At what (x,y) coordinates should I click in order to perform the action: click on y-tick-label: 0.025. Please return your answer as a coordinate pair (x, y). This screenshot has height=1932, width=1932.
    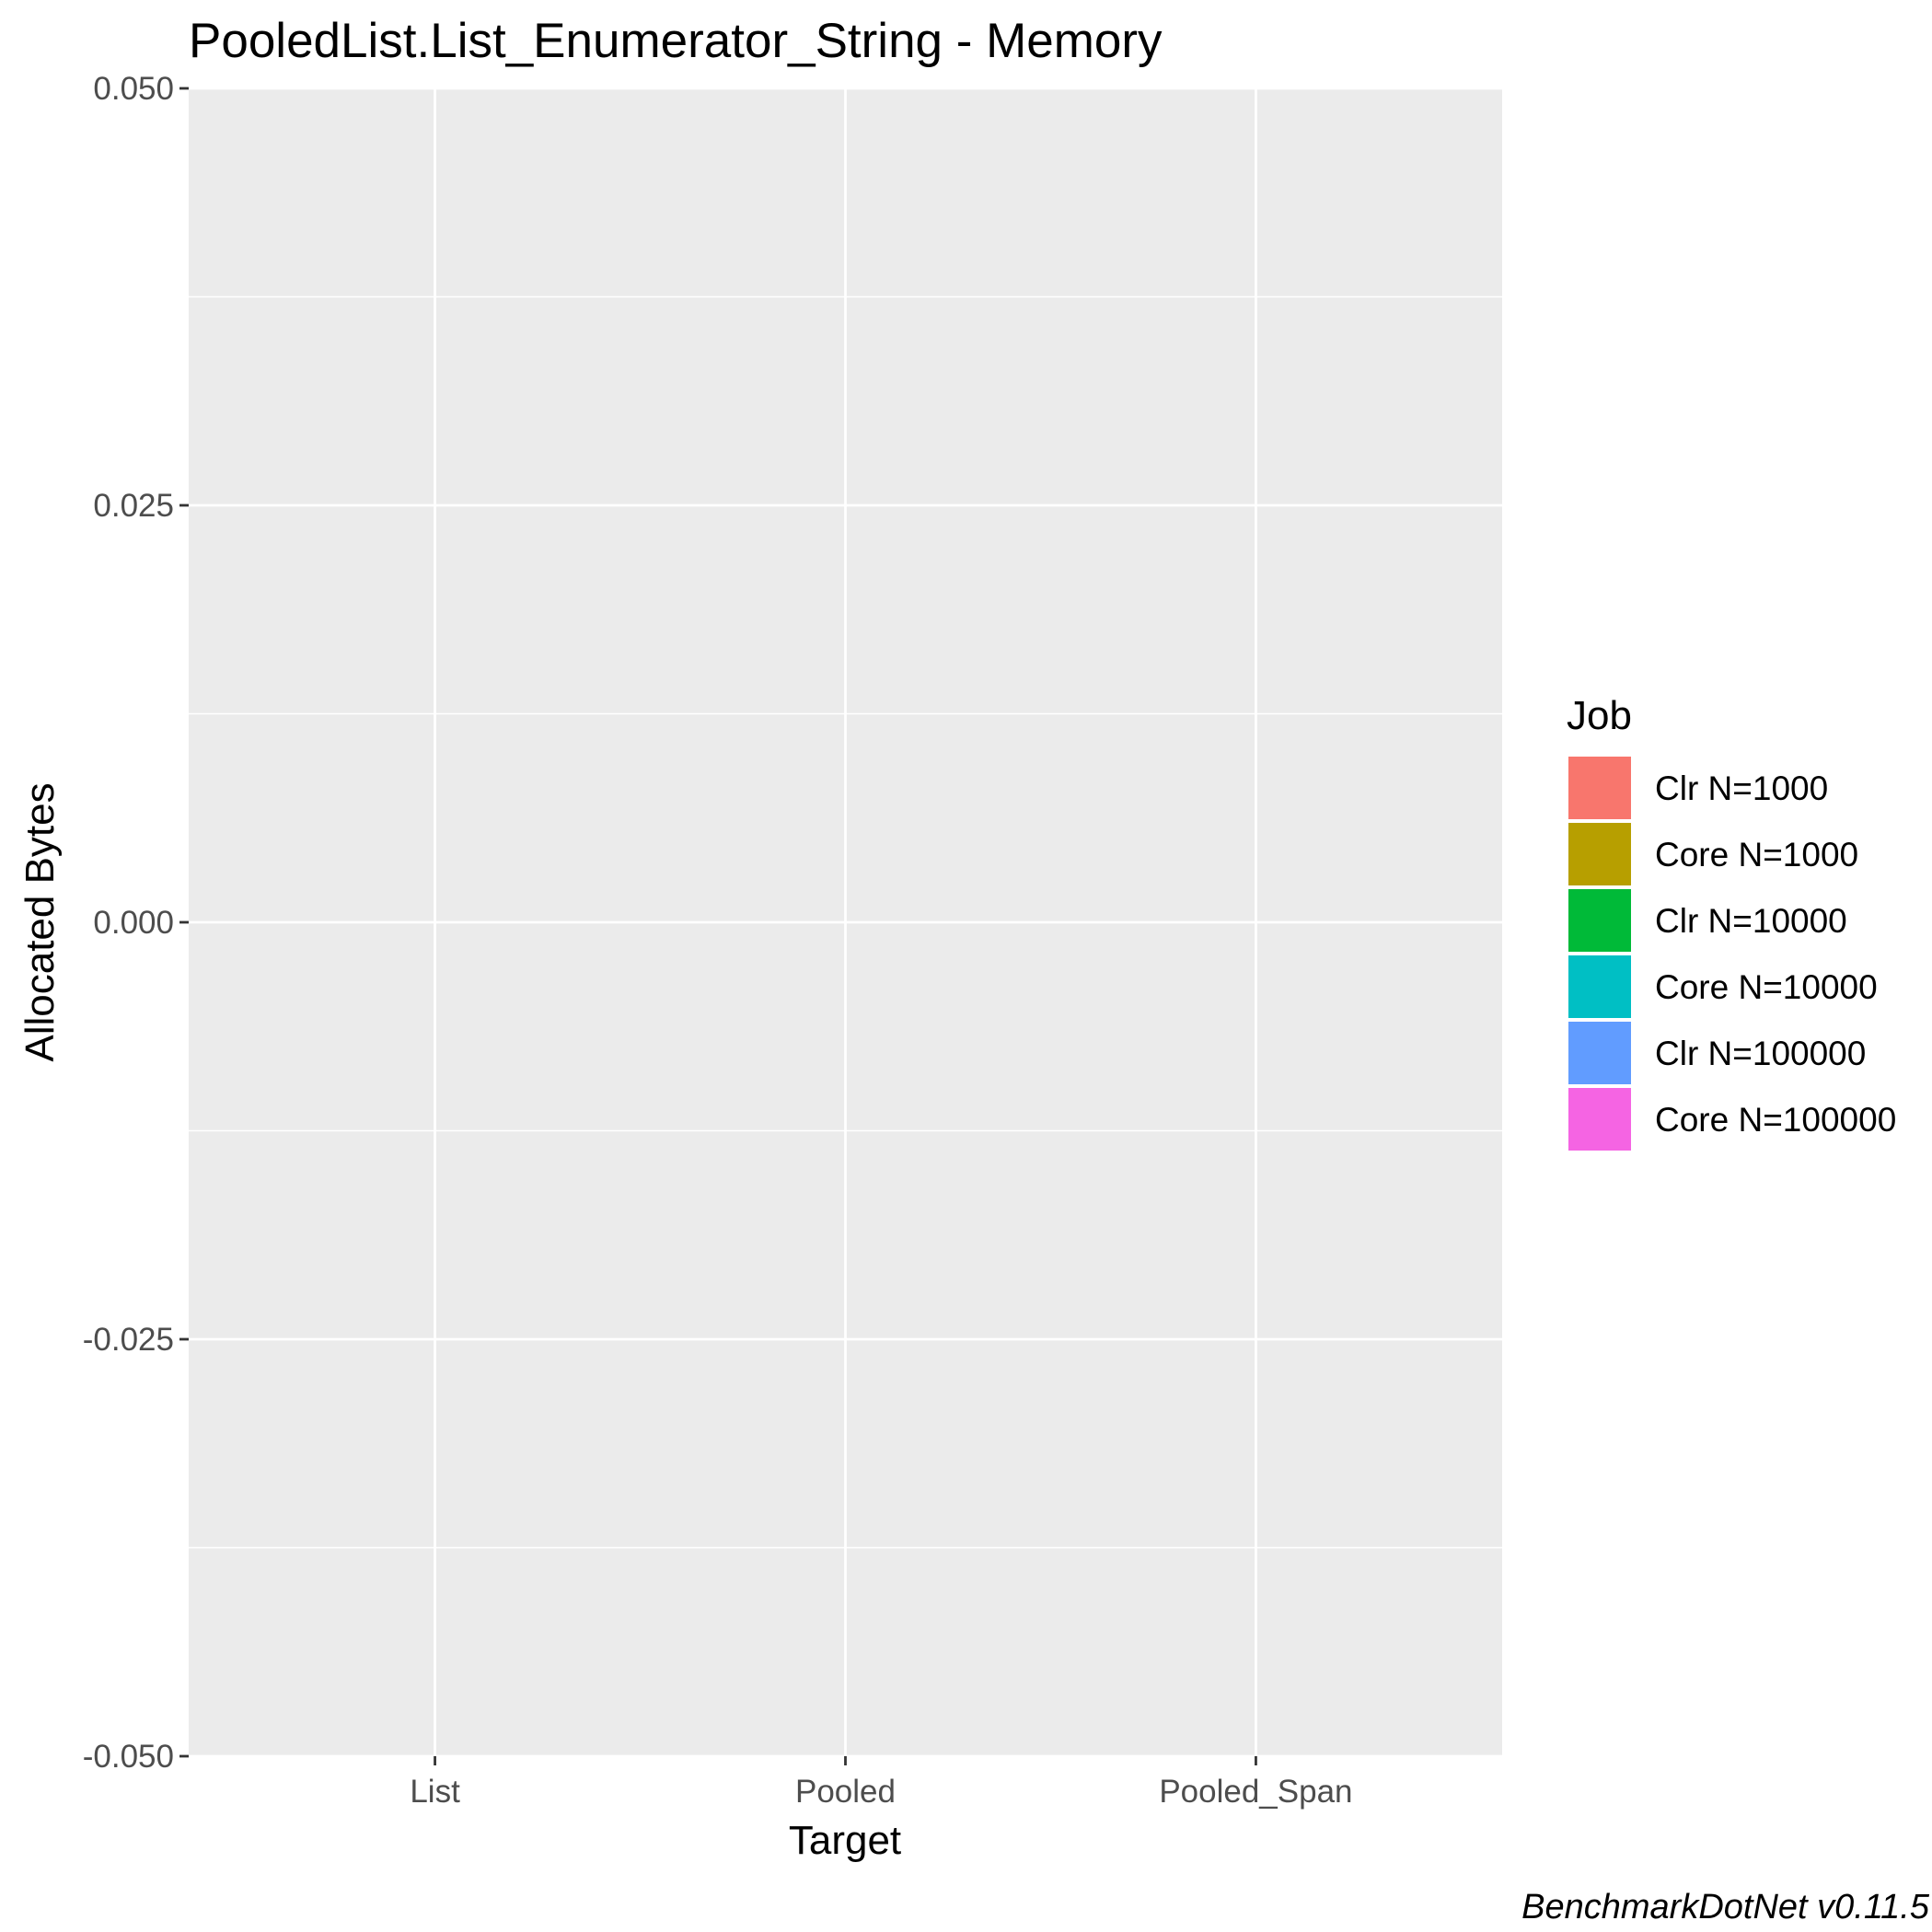
    Looking at the image, I should click on (134, 506).